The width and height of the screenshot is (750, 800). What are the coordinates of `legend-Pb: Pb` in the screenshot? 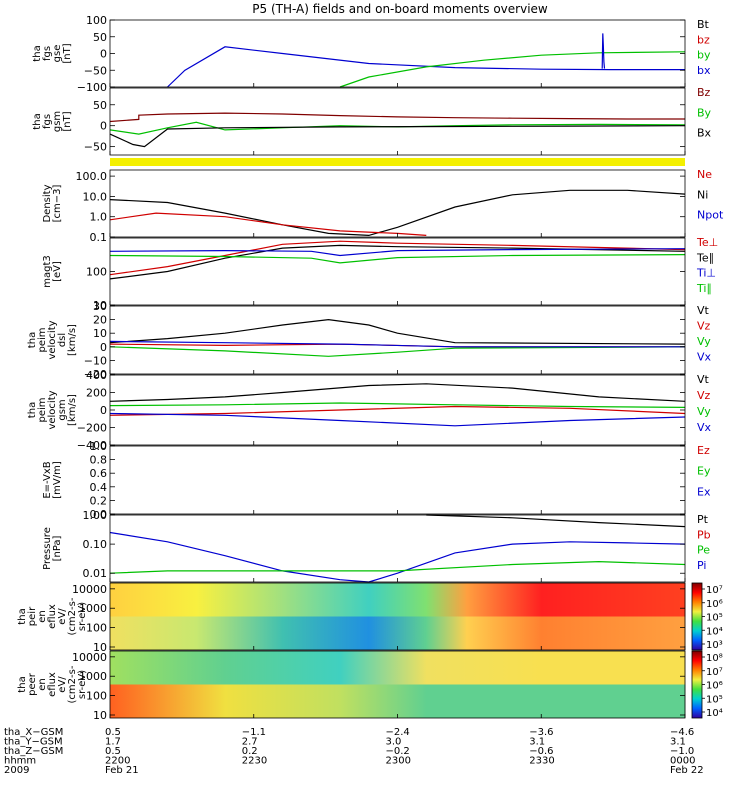 It's located at (704, 534).